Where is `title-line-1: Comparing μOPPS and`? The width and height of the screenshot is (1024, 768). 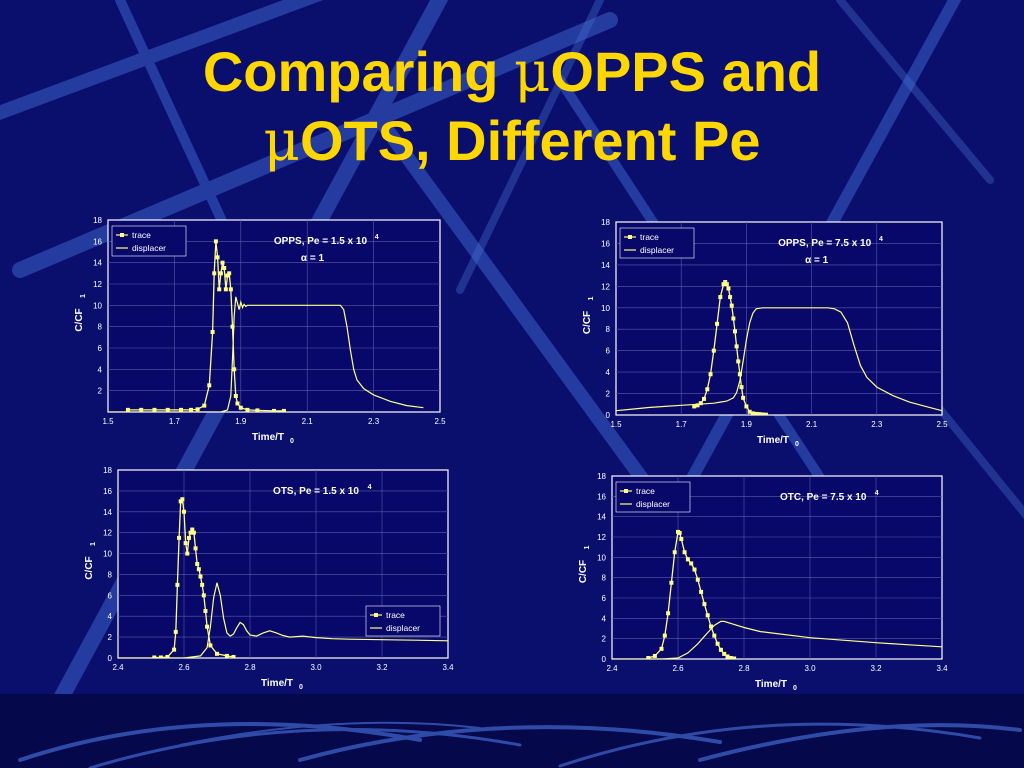 title-line-1: Comparing μOPPS and is located at coordinates (512, 72).